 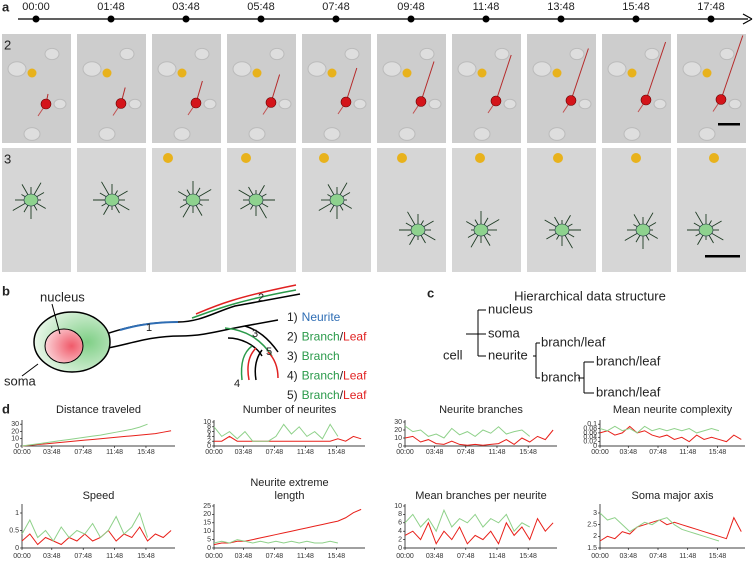 What do you see at coordinates (722, 256) in the screenshot?
I see `scale-bar` at bounding box center [722, 256].